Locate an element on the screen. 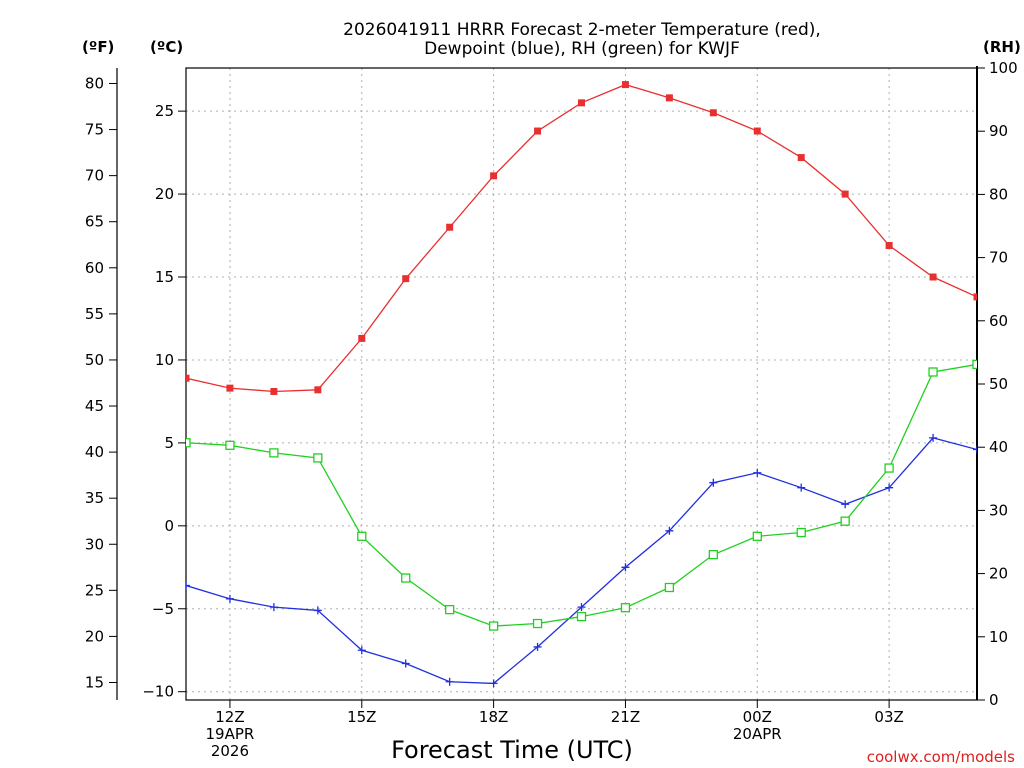 This screenshot has height=768, width=1024. rh-tick-label: 20 is located at coordinates (998, 574).